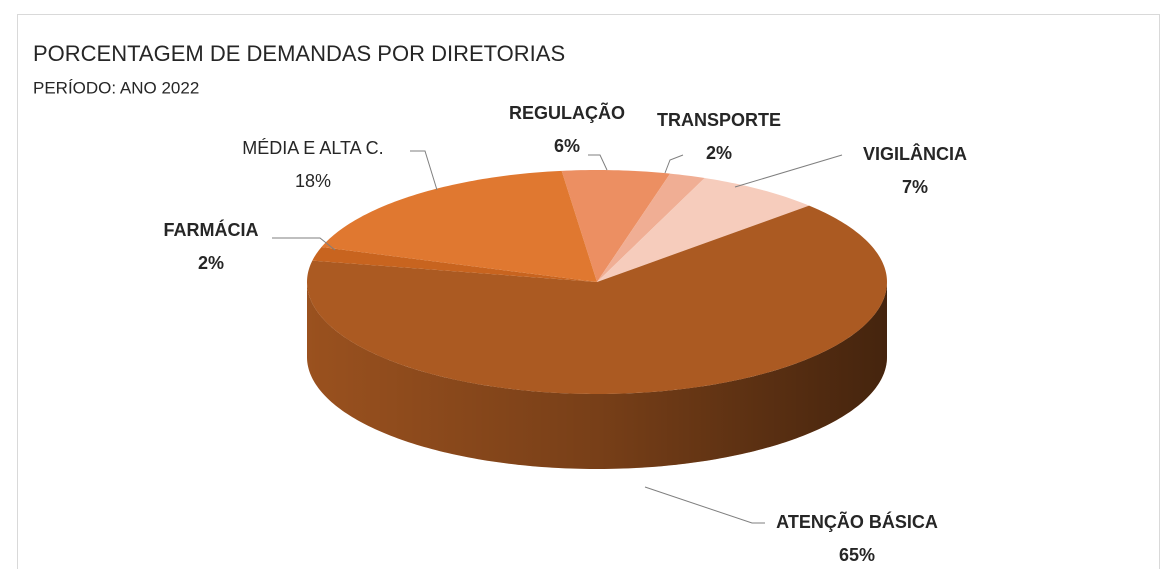 The image size is (1173, 574). Describe the element at coordinates (313, 181) in the screenshot. I see `value-label: 18%` at that location.